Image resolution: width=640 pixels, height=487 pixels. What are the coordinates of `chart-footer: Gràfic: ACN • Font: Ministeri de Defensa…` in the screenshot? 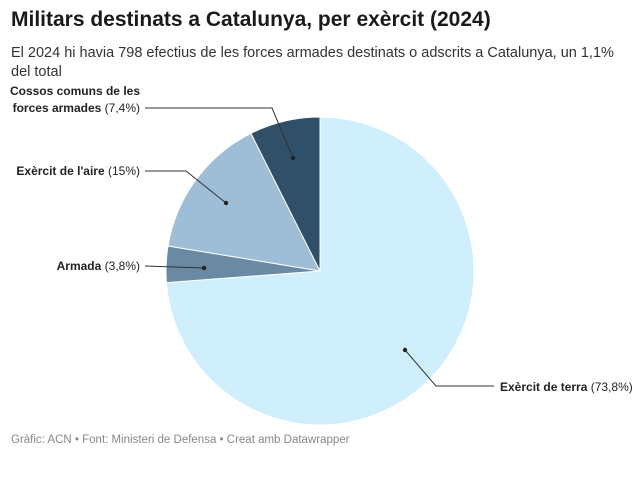 It's located at (180, 440).